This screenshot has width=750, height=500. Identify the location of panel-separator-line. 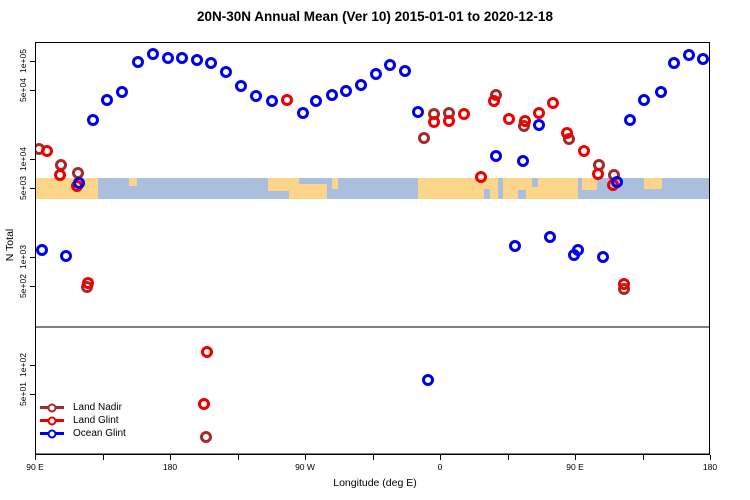
(372, 327).